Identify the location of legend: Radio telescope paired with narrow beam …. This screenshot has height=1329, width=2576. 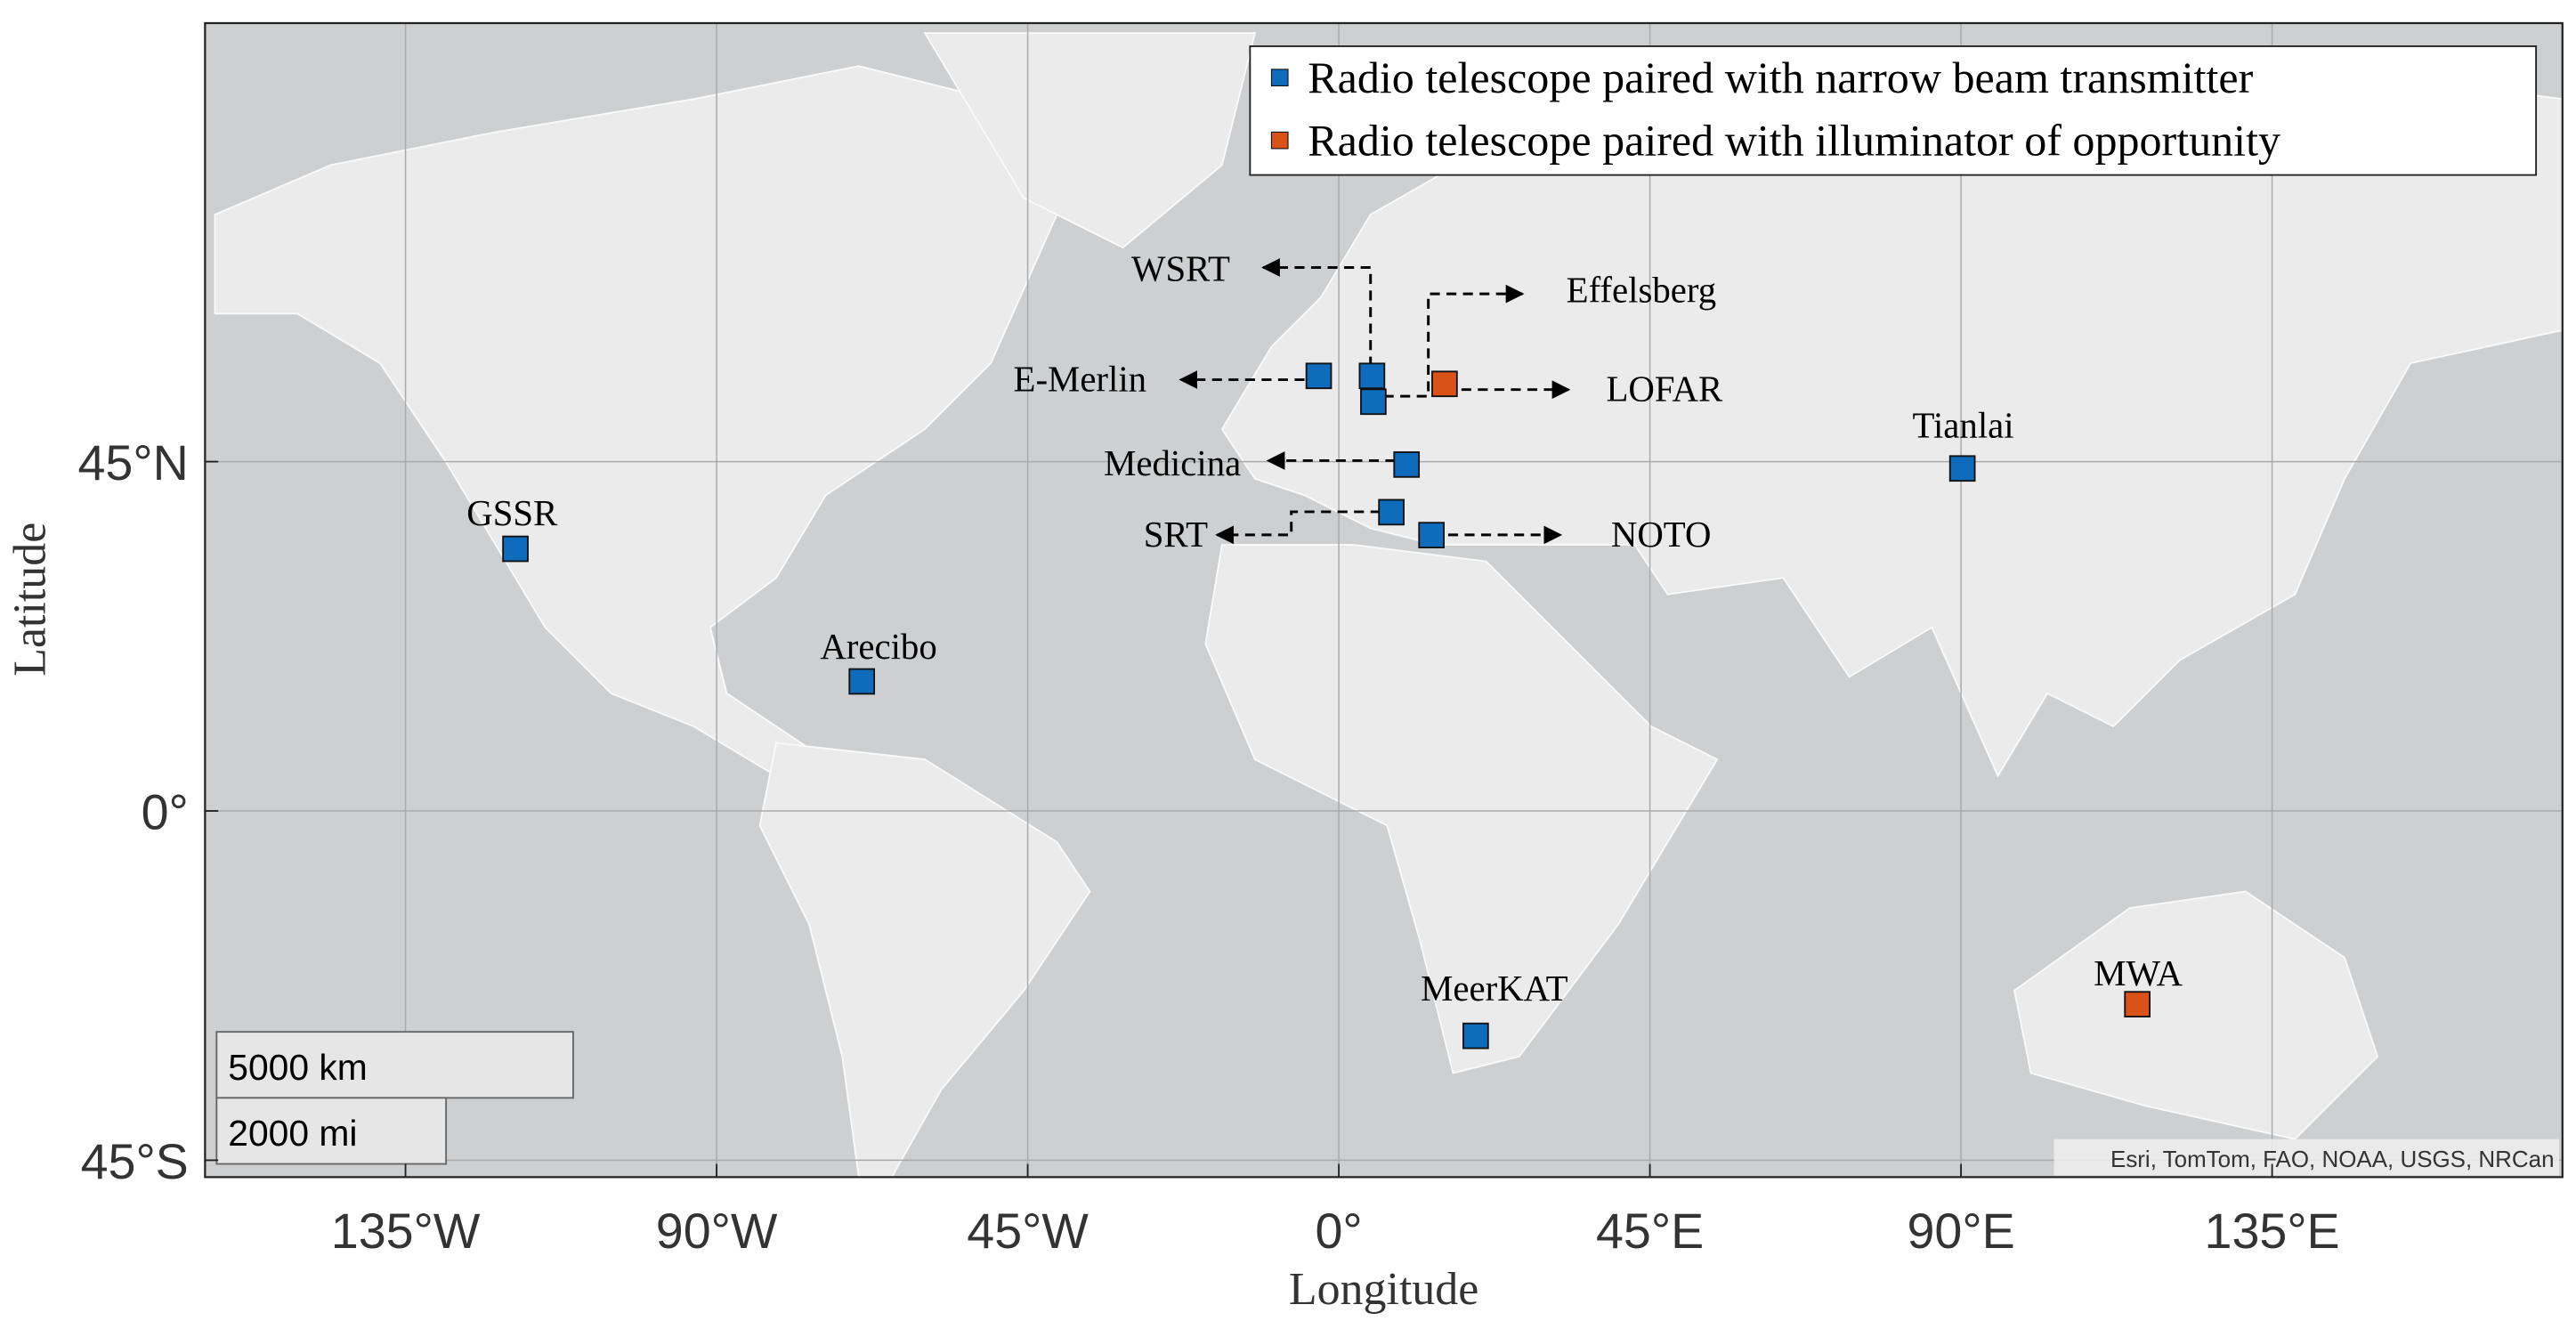
(1893, 110).